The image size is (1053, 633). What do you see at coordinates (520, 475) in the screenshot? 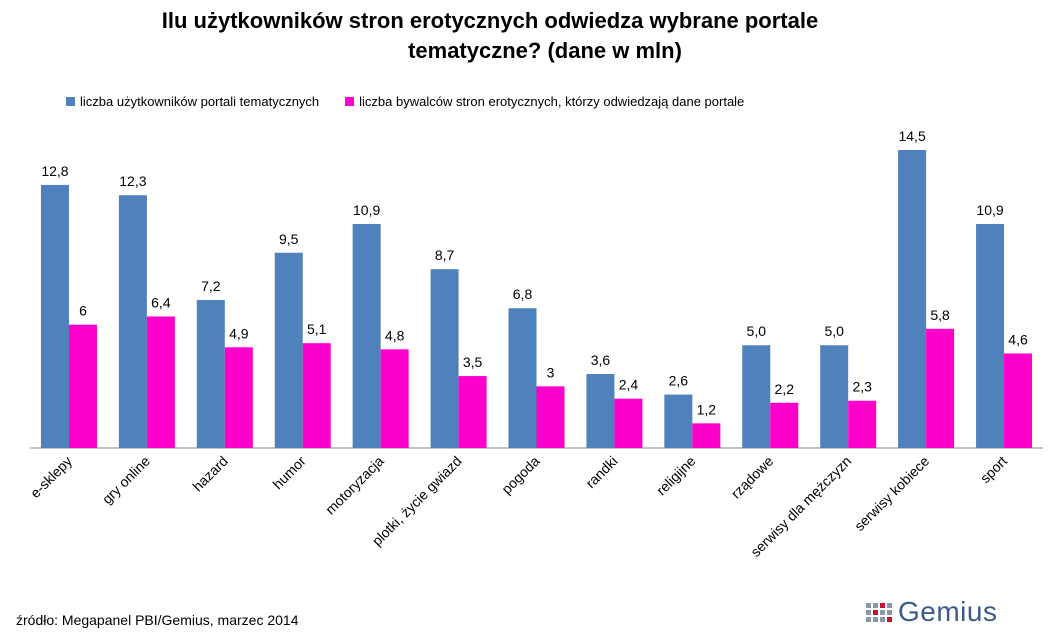
I see `category-label-6: pogoda` at bounding box center [520, 475].